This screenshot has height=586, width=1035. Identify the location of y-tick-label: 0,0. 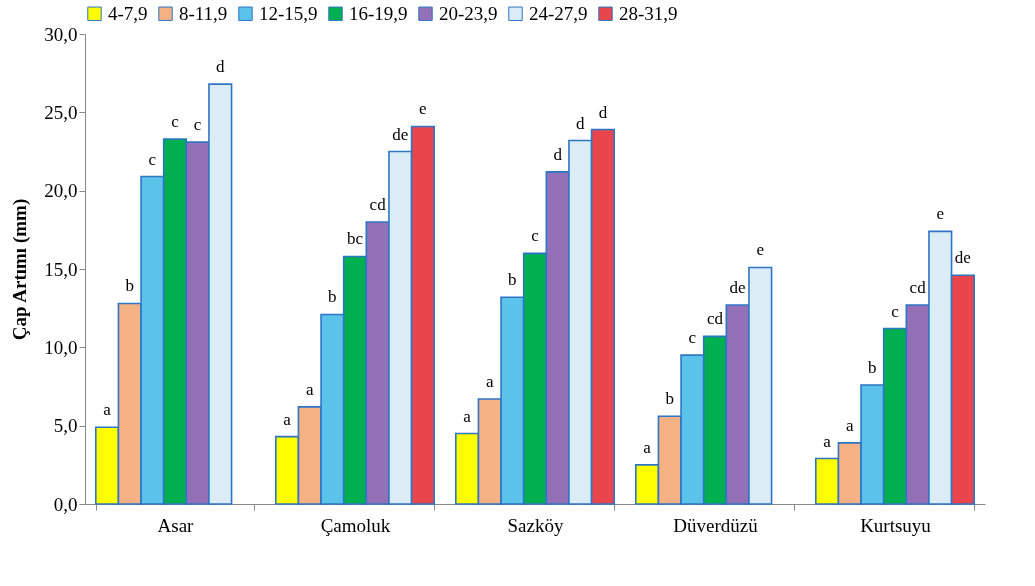
(65, 504).